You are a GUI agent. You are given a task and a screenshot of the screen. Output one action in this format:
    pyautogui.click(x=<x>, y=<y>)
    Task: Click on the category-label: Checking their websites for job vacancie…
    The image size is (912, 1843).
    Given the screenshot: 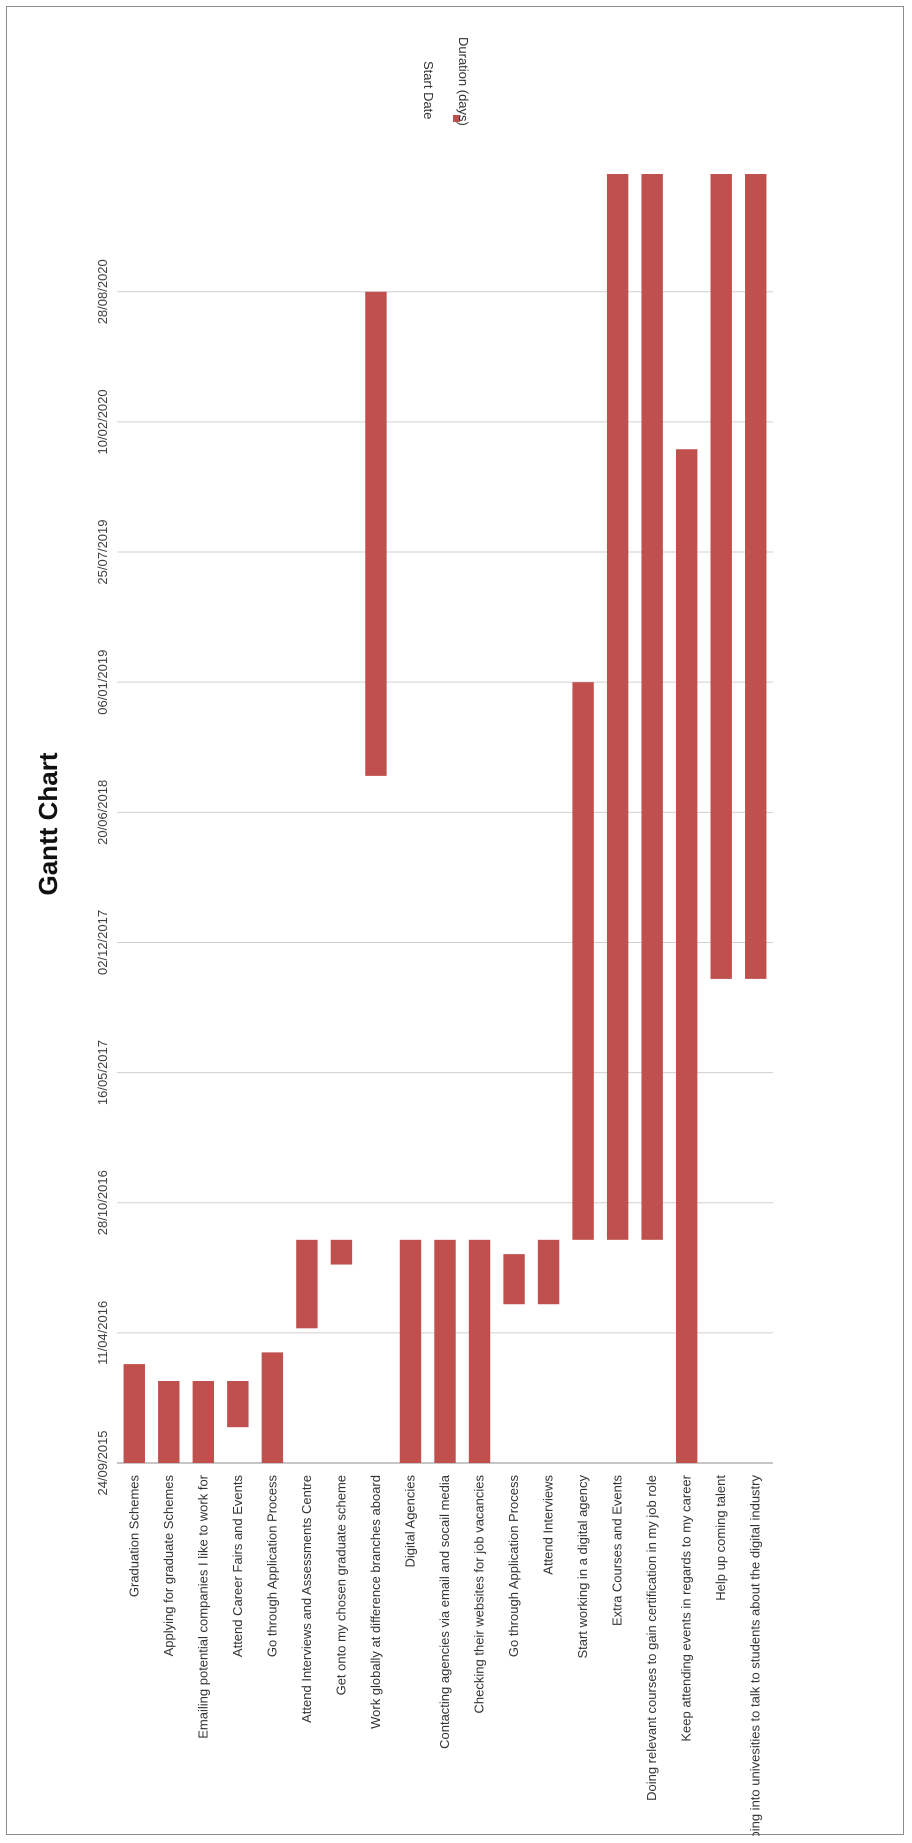 What is the action you would take?
    pyautogui.click(x=479, y=1594)
    